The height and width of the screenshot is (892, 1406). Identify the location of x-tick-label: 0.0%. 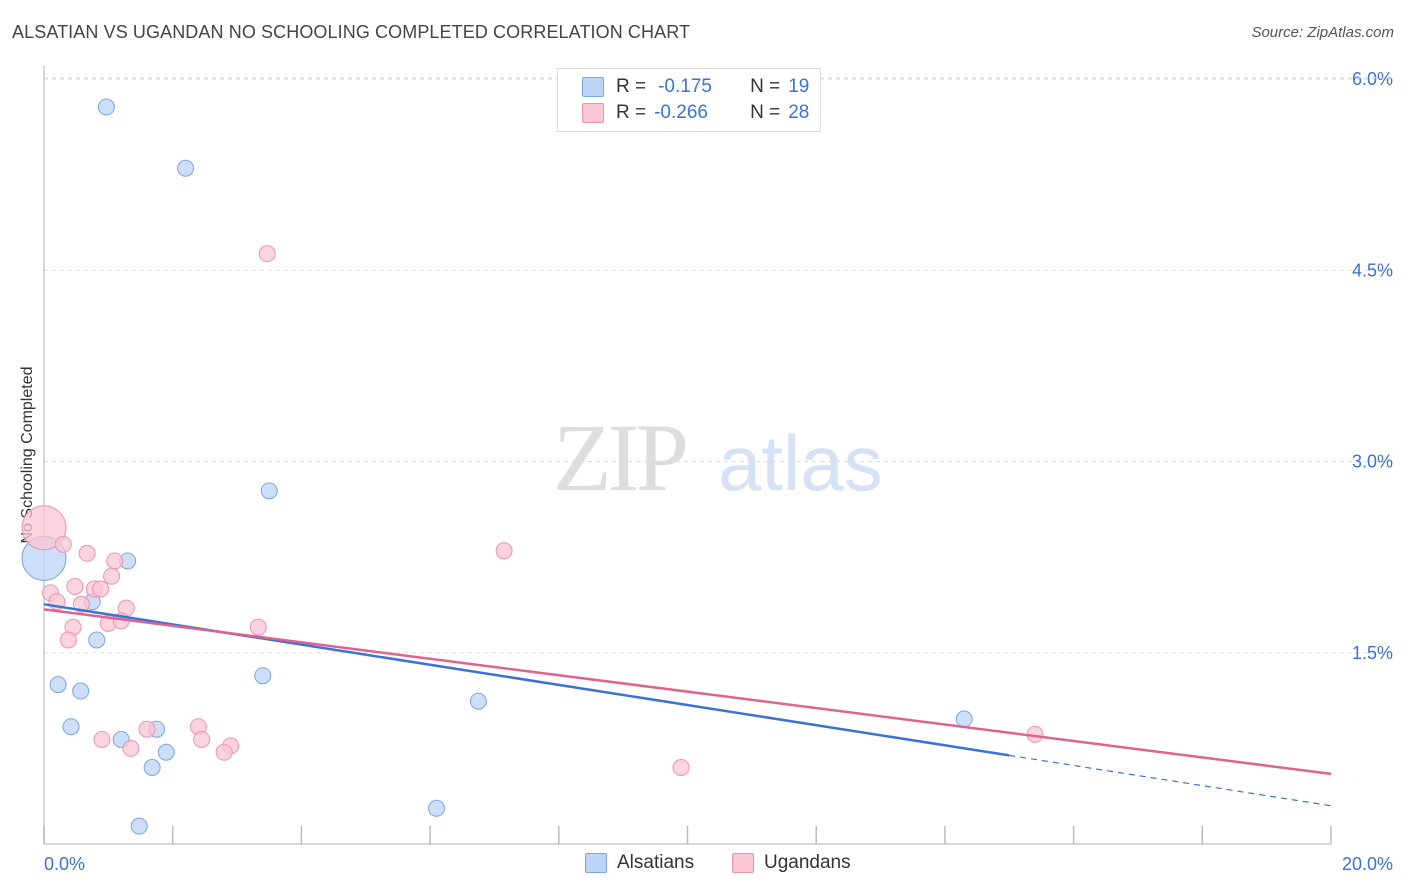
(64, 864).